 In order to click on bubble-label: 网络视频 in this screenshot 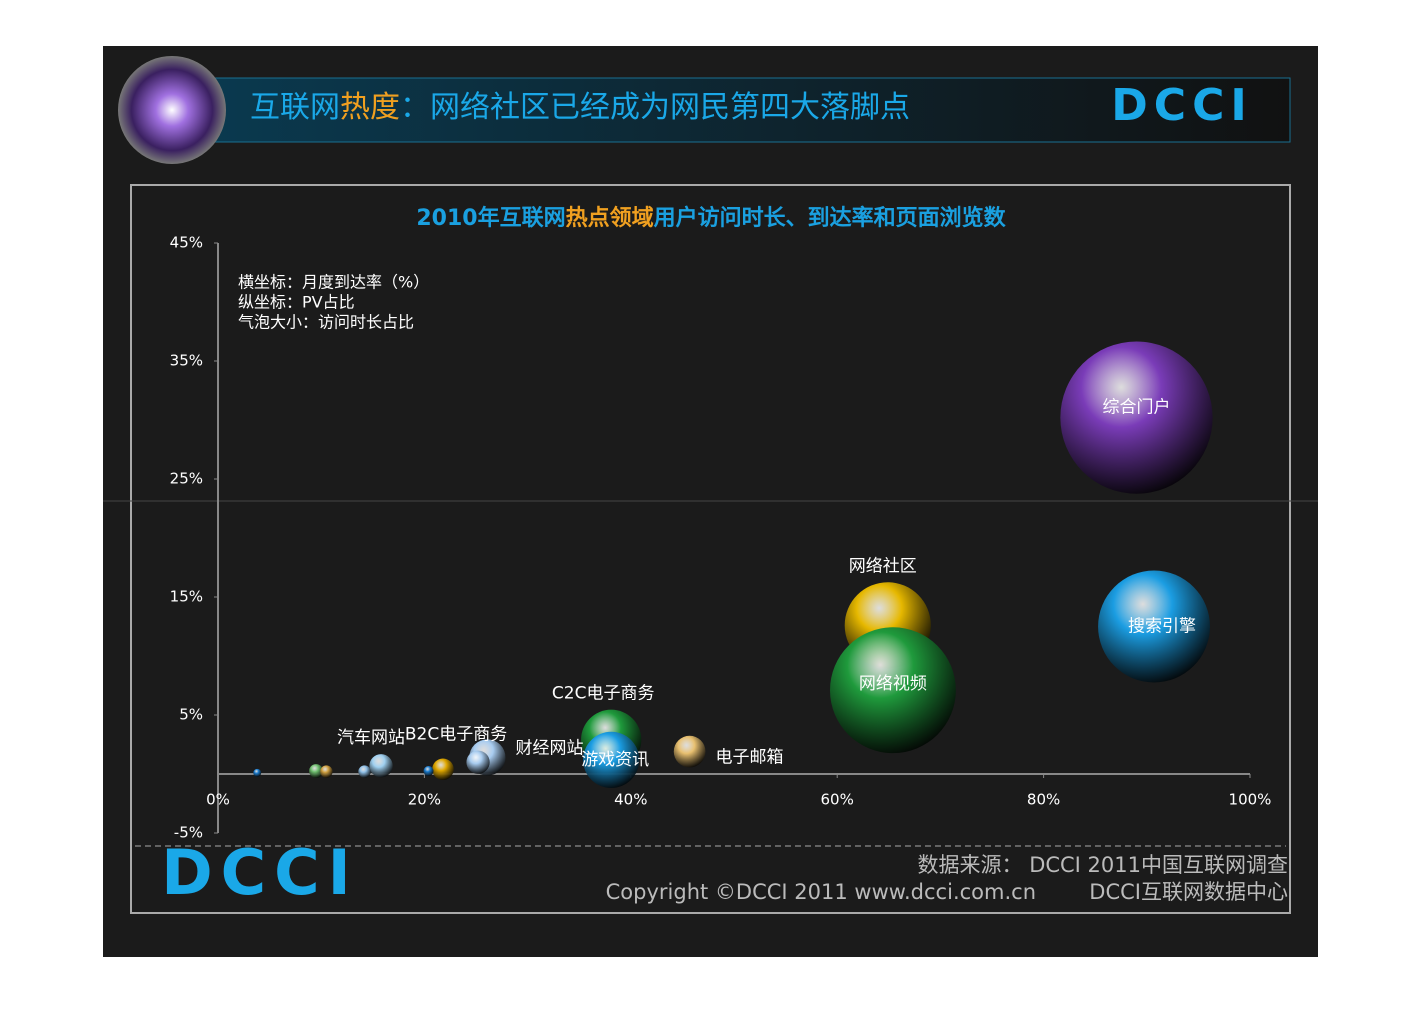, I will do `click(893, 684)`.